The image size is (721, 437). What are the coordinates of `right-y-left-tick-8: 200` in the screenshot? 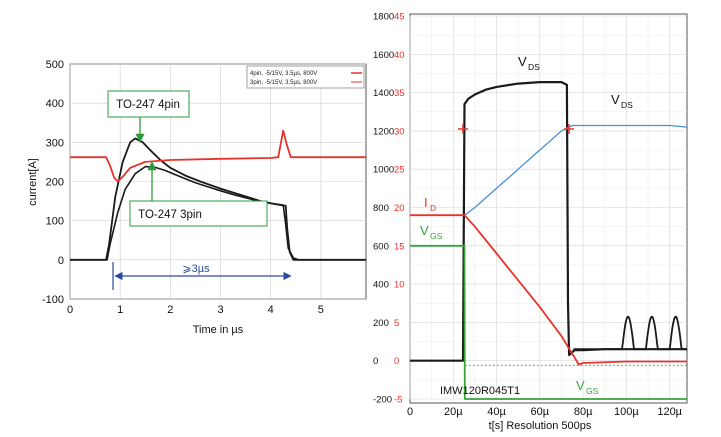 It's located at (381, 323).